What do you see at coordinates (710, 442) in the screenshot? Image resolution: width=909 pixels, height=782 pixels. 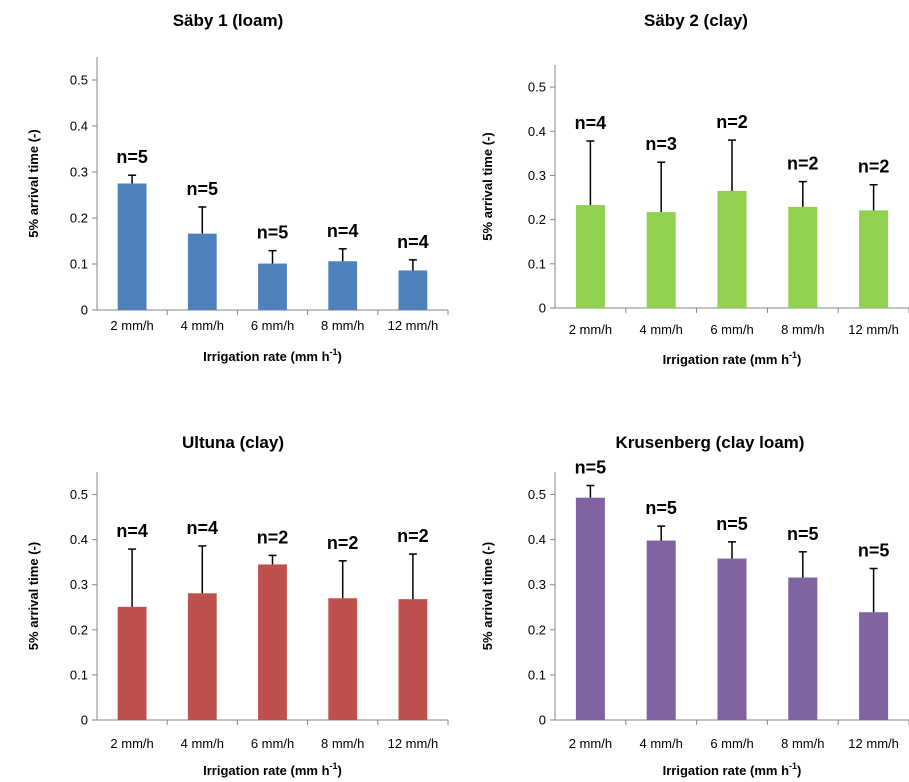 I see `chart-title: Krusenberg (clay loam)` at bounding box center [710, 442].